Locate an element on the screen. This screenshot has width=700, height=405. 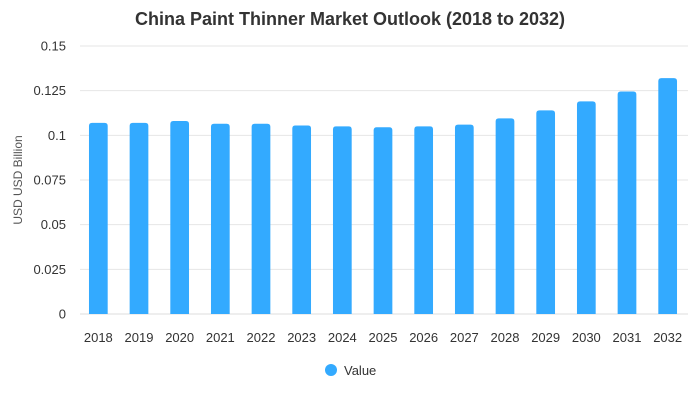
y-tick-label: 0.1 is located at coordinates (57, 135).